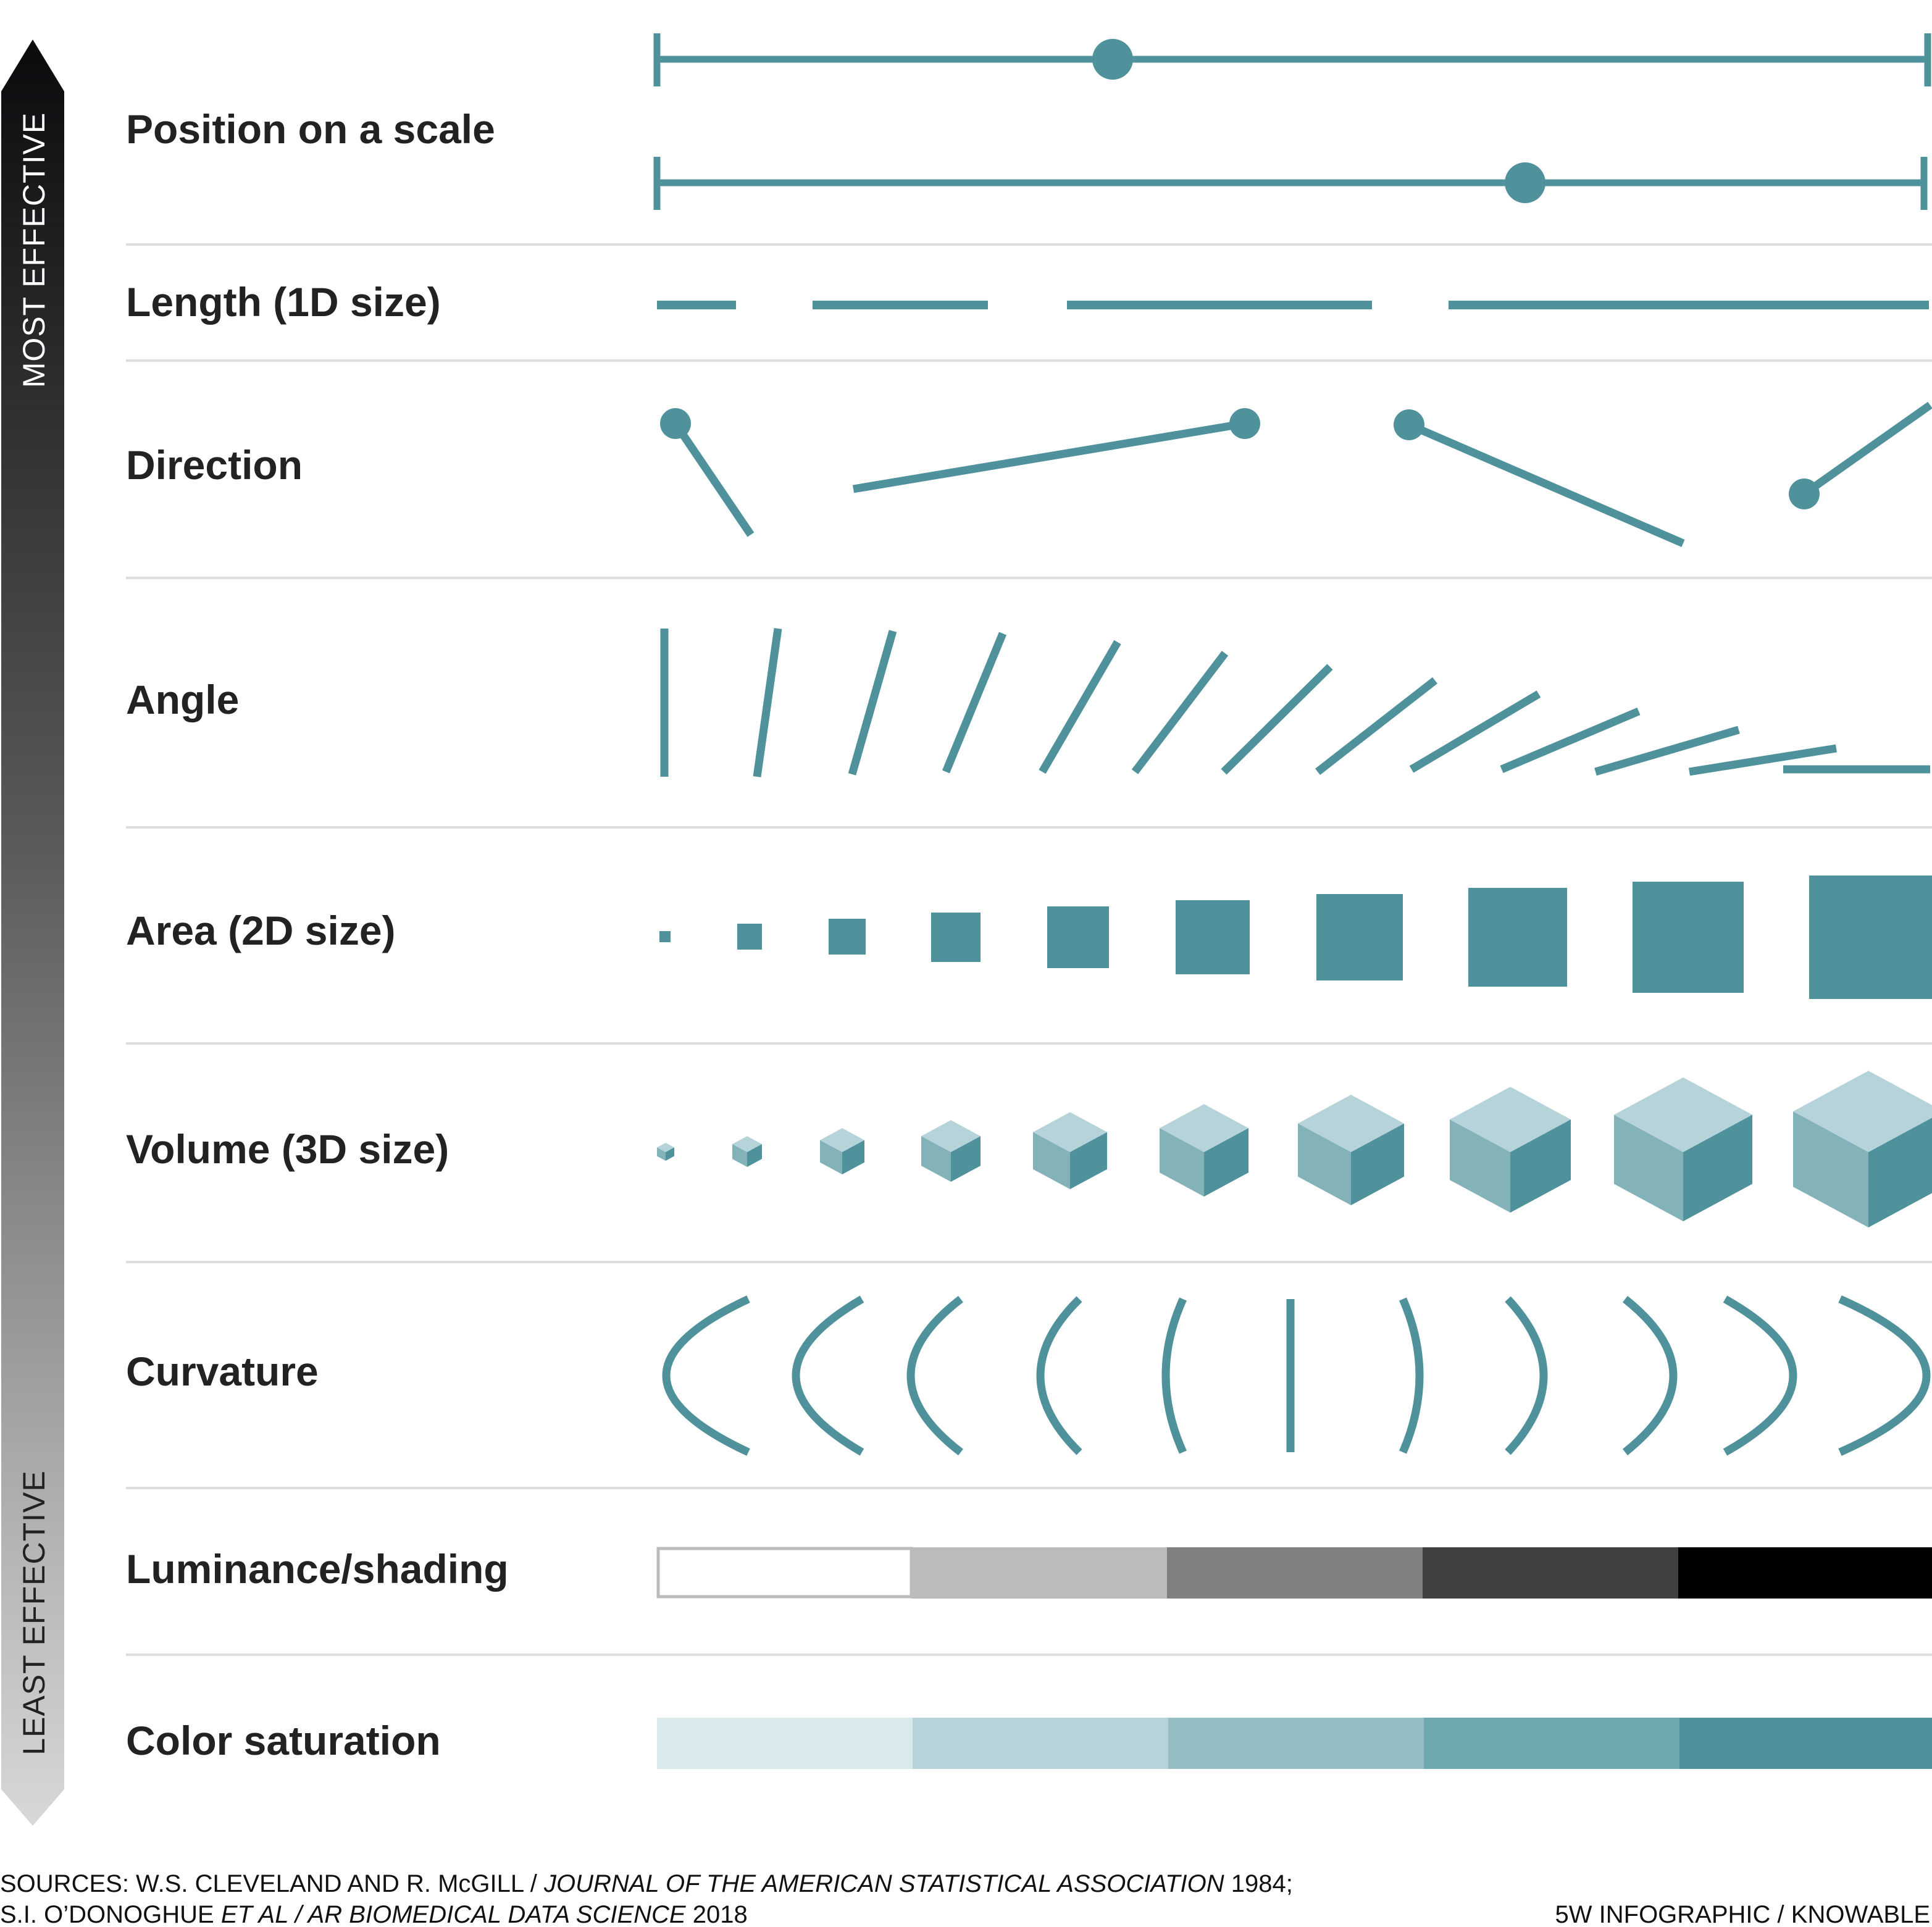  Describe the element at coordinates (1259, 1883) in the screenshot. I see `sources-line-1-c: 1984;` at that location.